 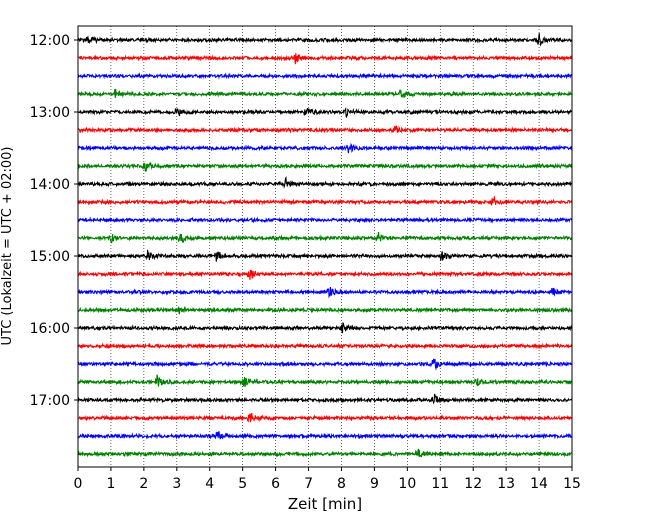 What do you see at coordinates (50, 257) in the screenshot?
I see `y-tick-label: 15:00` at bounding box center [50, 257].